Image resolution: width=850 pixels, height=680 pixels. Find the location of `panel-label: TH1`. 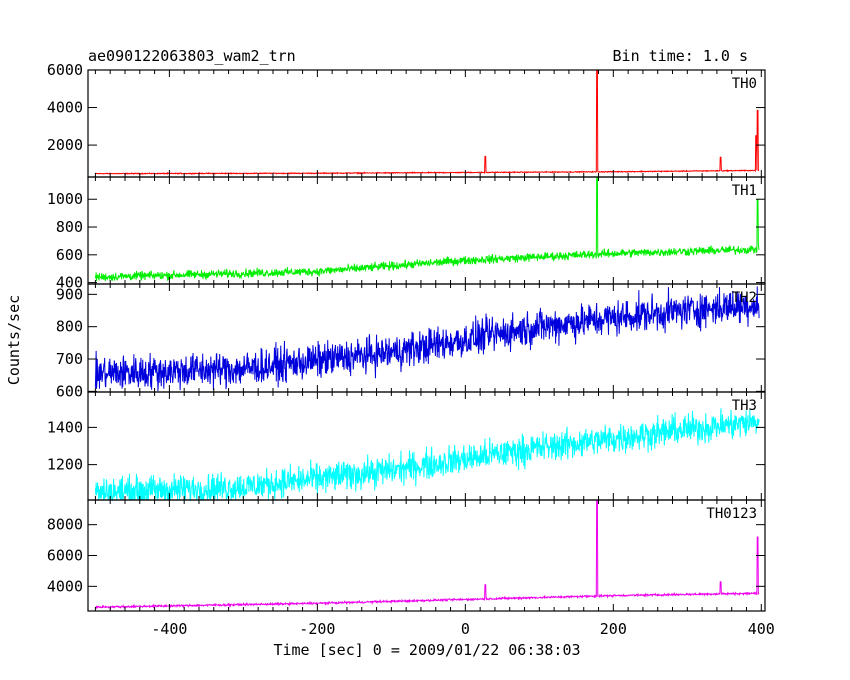

panel-label: TH1 is located at coordinates (744, 191).